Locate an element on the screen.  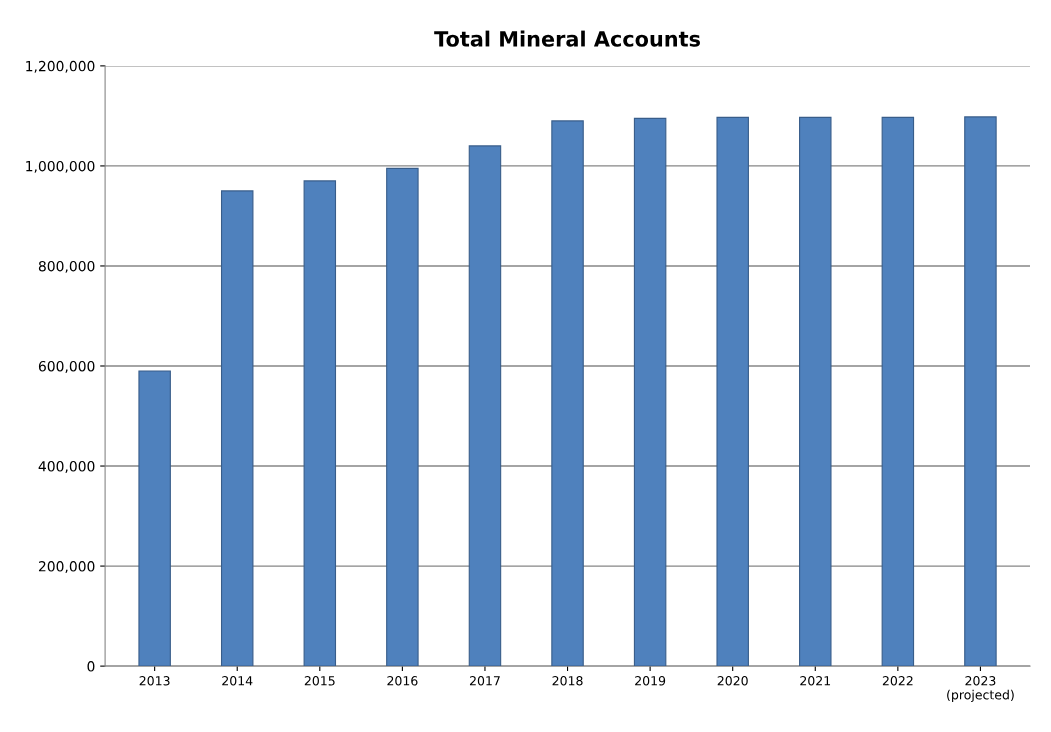
x-tick-label: 2019 is located at coordinates (650, 681).